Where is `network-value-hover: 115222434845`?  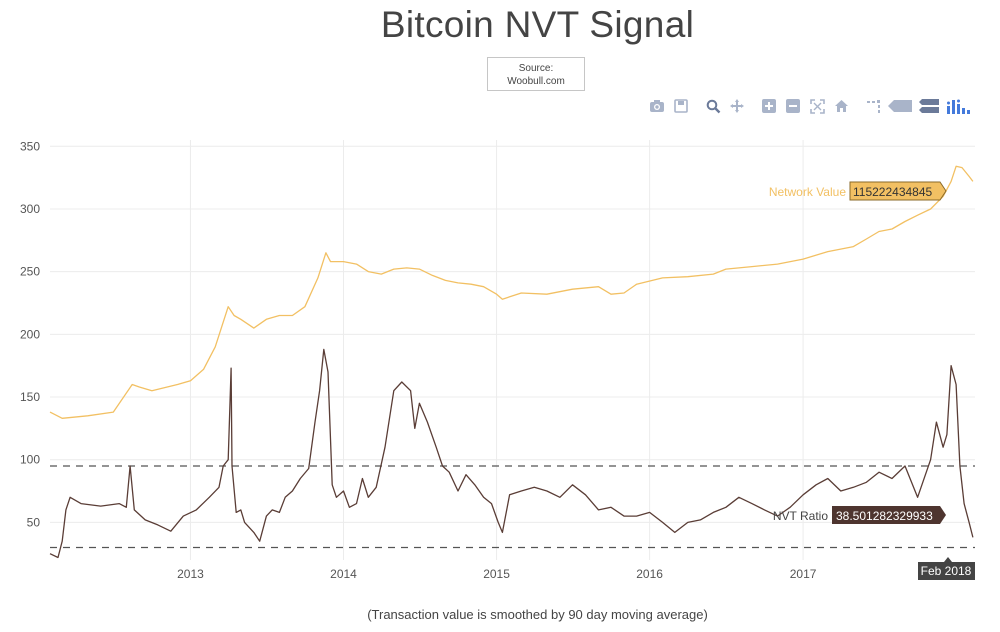 network-value-hover: 115222434845 is located at coordinates (893, 192).